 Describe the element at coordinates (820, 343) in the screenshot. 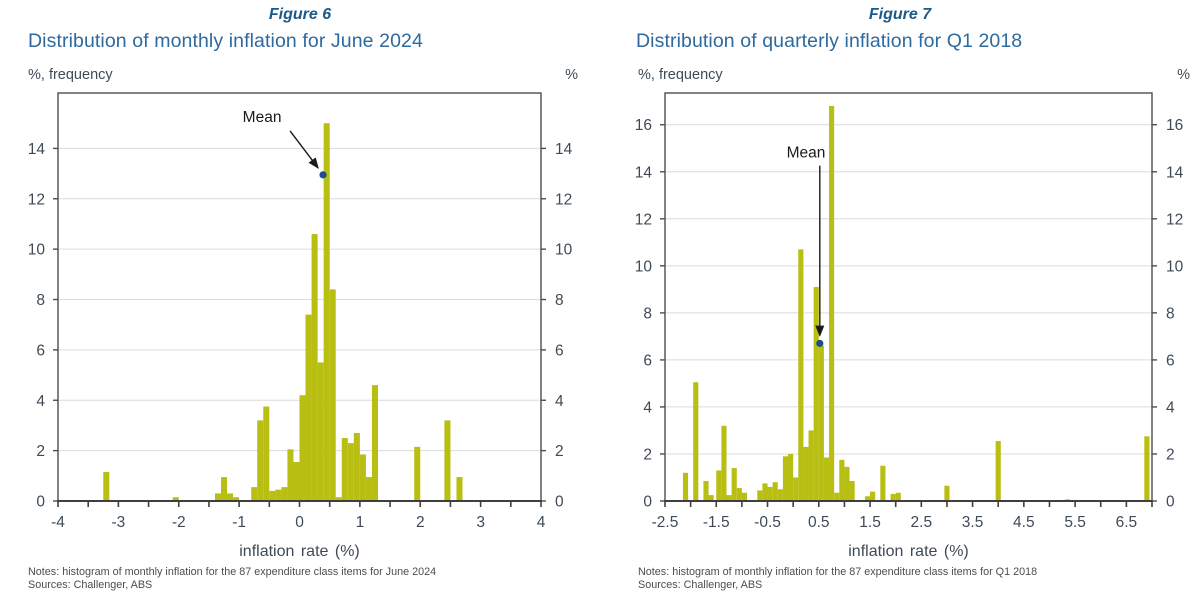

I see `mean-marker` at that location.